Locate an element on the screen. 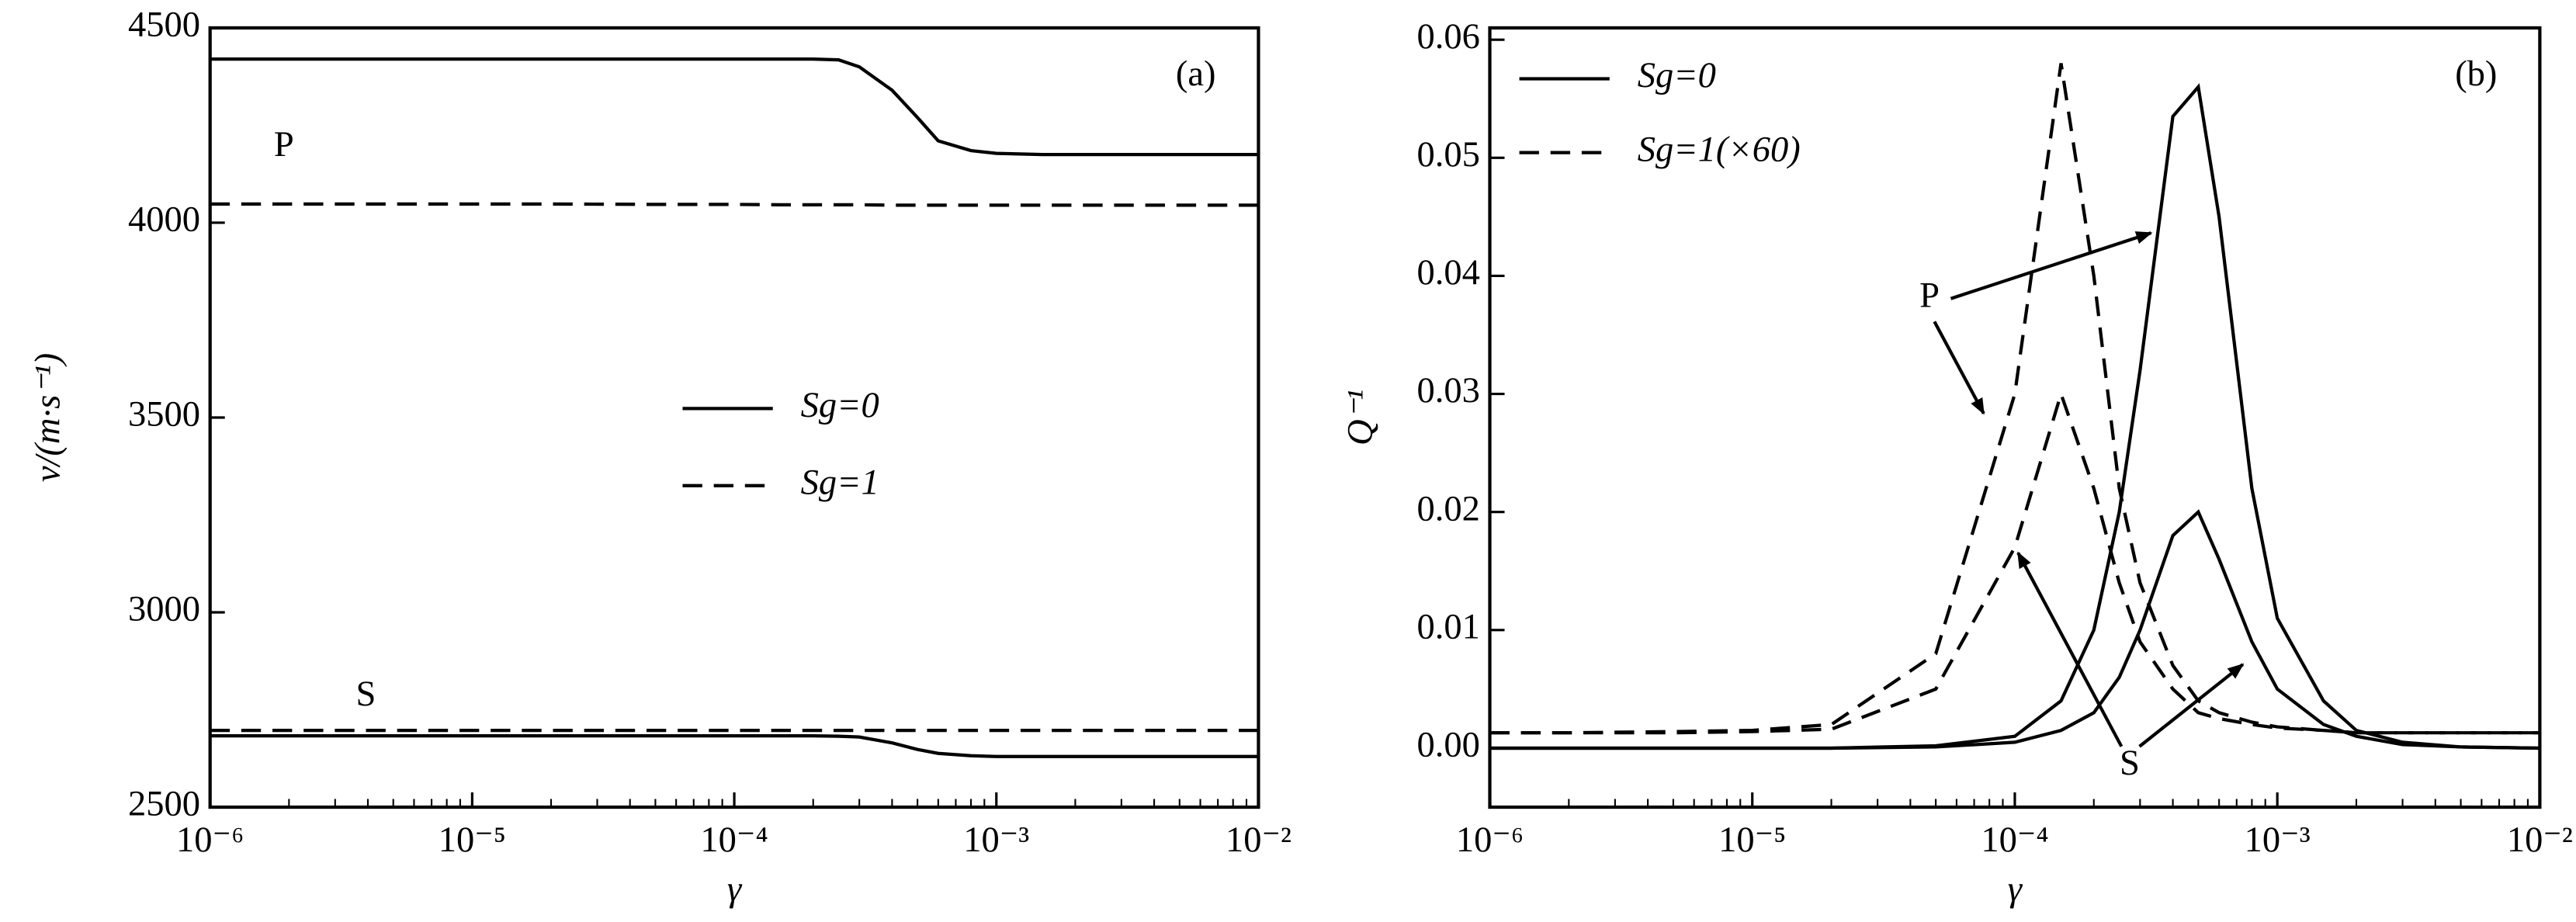  y-tick-label: 4000 is located at coordinates (164, 220).